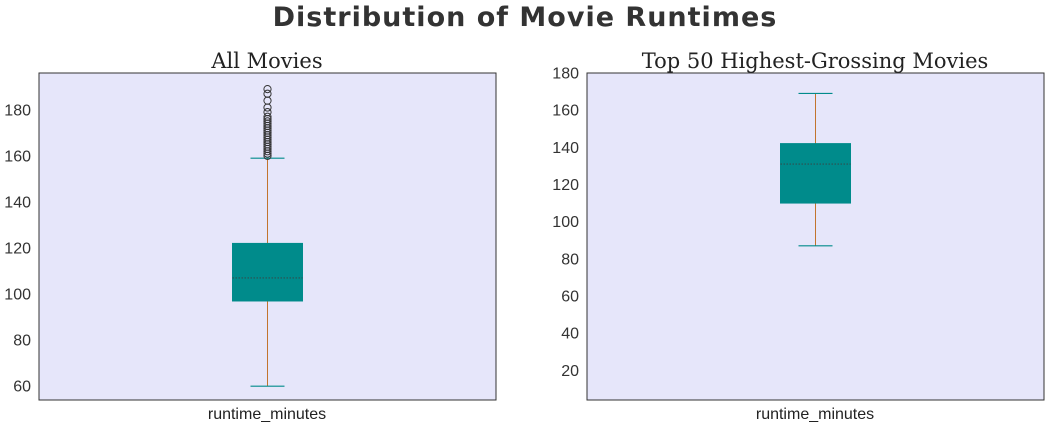 The height and width of the screenshot is (428, 1050). What do you see at coordinates (815, 61) in the screenshot?
I see `panel-title-top-50: Top 50 Highest-Grossing Movies` at bounding box center [815, 61].